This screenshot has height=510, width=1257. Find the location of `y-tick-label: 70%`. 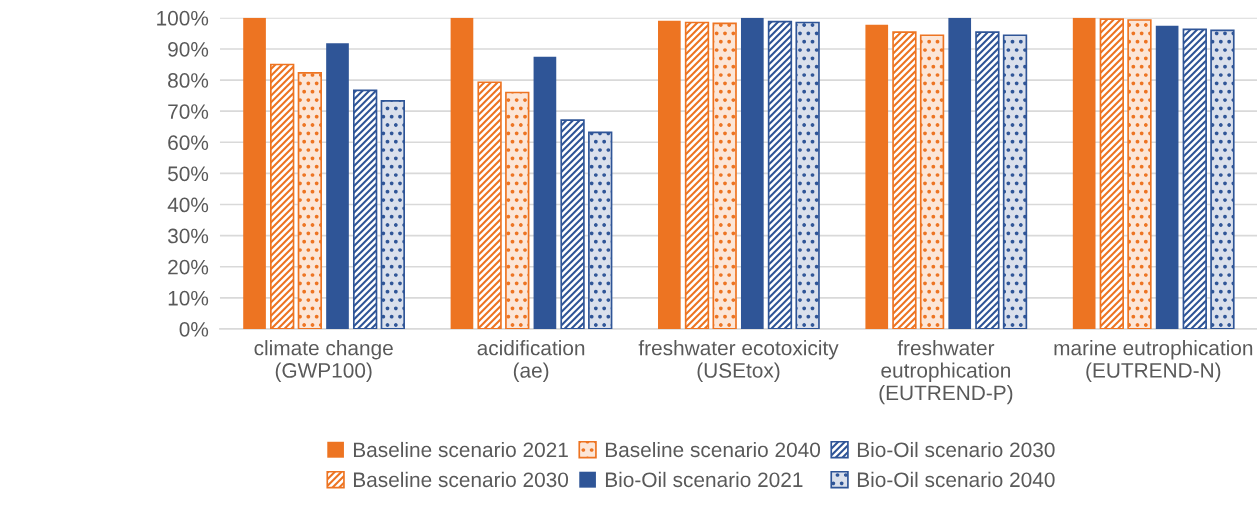

y-tick-label: 70% is located at coordinates (188, 111).